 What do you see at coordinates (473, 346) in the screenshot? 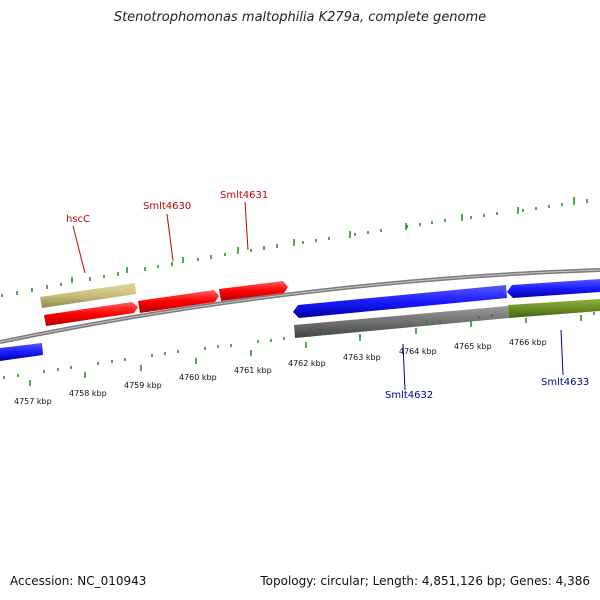
I see `tick-label: 4765 kbp` at bounding box center [473, 346].